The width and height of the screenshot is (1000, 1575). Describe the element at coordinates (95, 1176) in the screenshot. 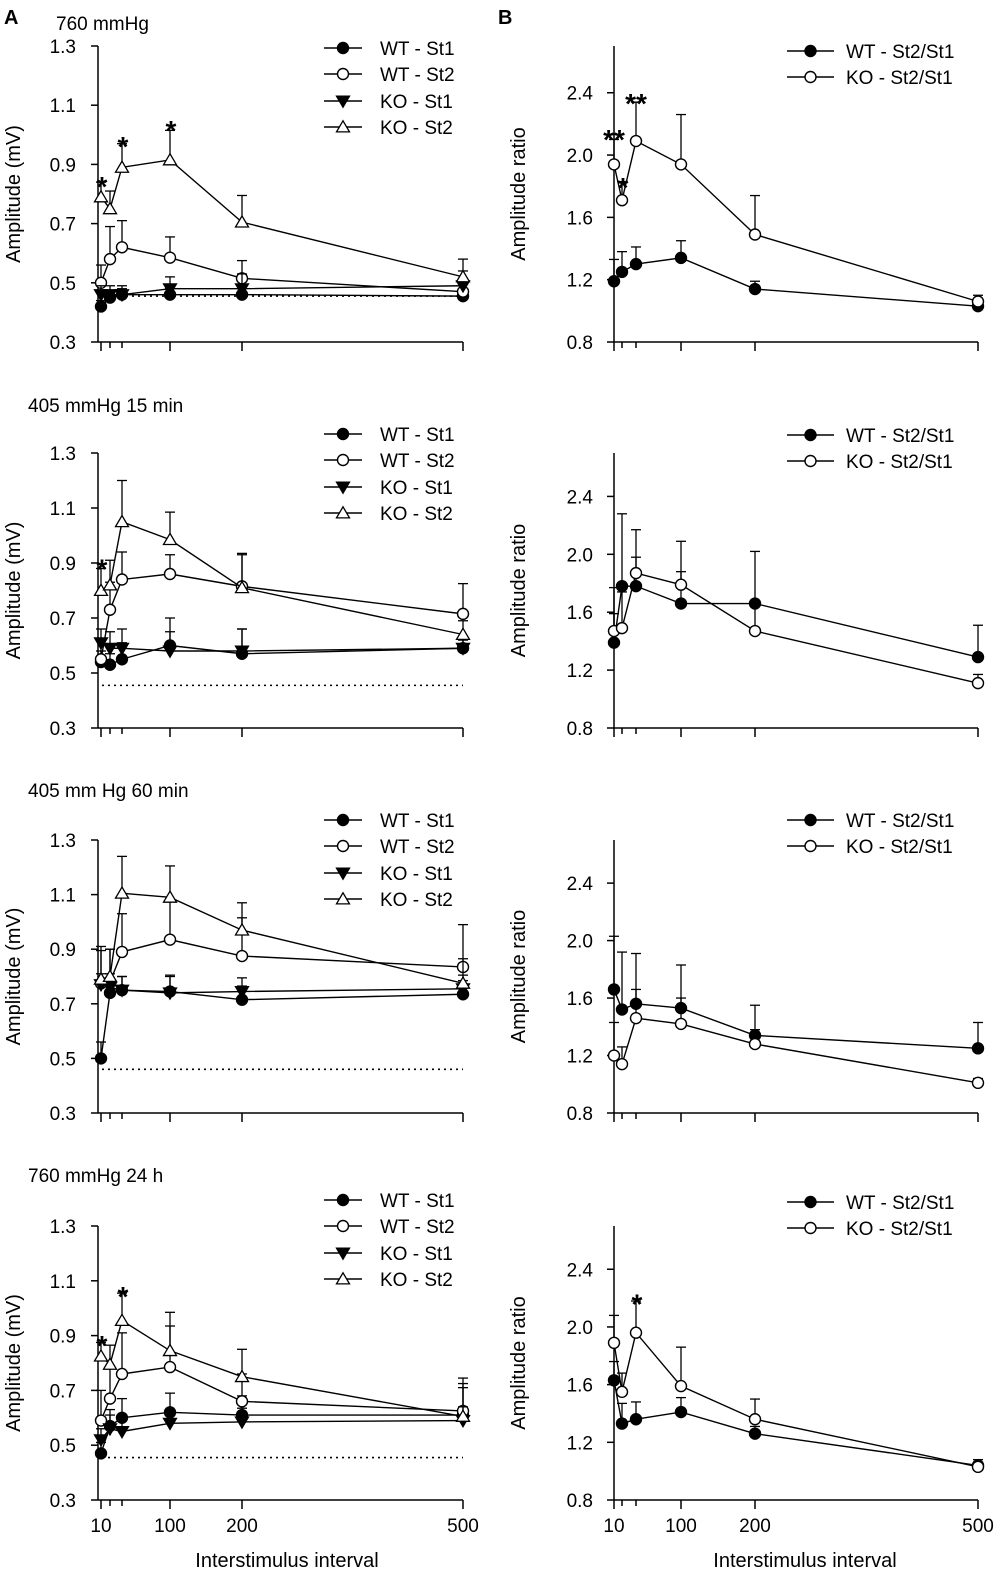

I see `chart-a4-title: 760 mmHg 24 h` at that location.